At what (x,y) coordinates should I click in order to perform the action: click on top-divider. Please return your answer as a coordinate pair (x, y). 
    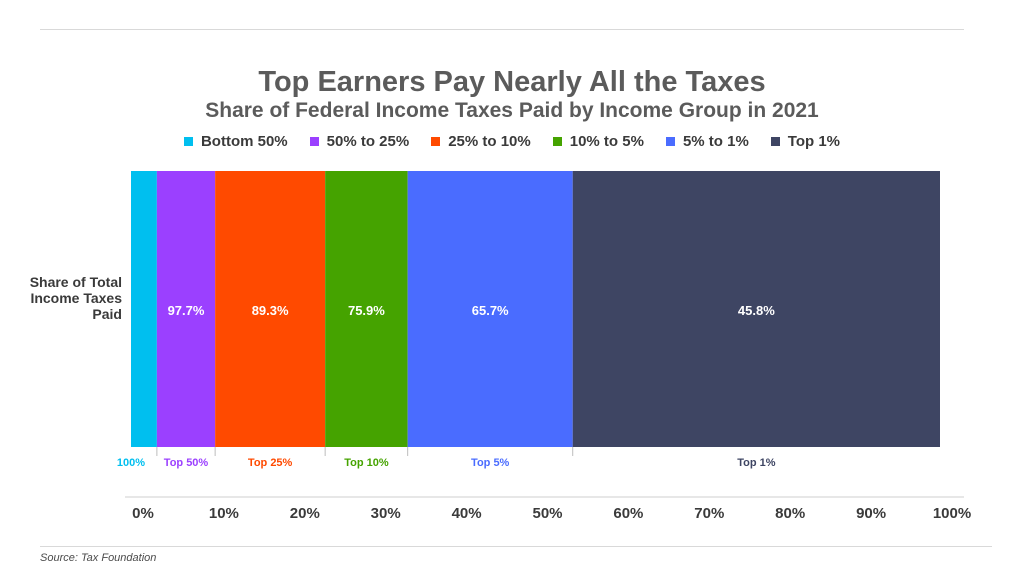
    Looking at the image, I should click on (502, 29).